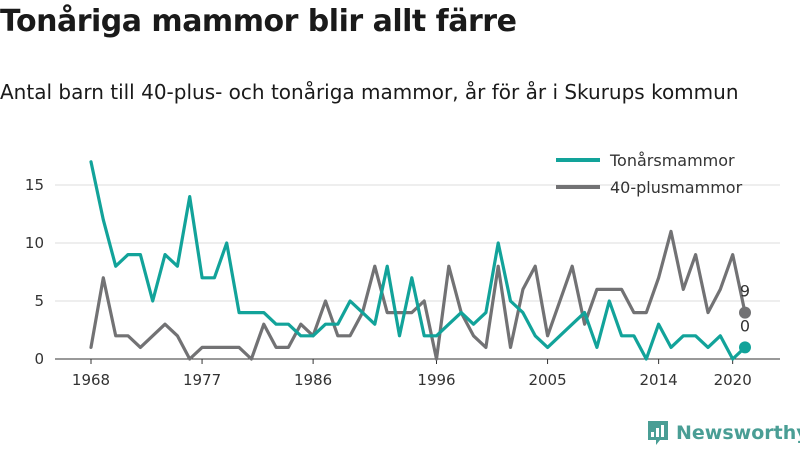 The height and width of the screenshot is (450, 800). I want to click on legend-label: Tonårsmammor, so click(672, 160).